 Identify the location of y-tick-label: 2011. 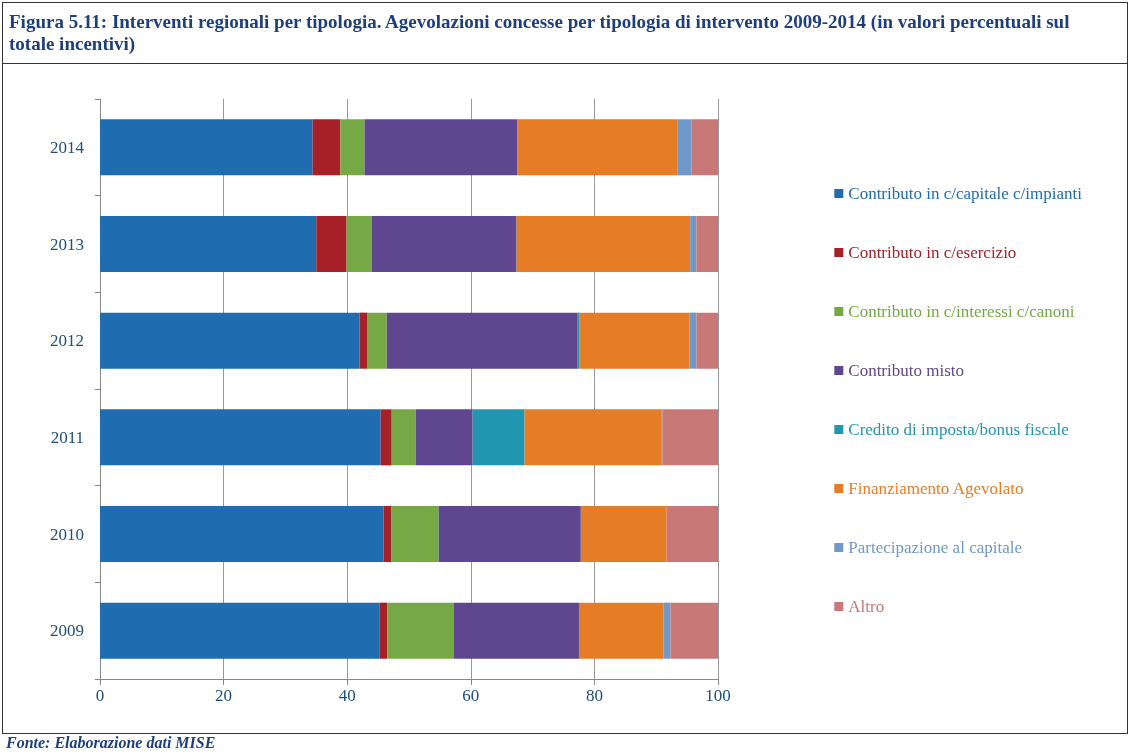
(67, 437).